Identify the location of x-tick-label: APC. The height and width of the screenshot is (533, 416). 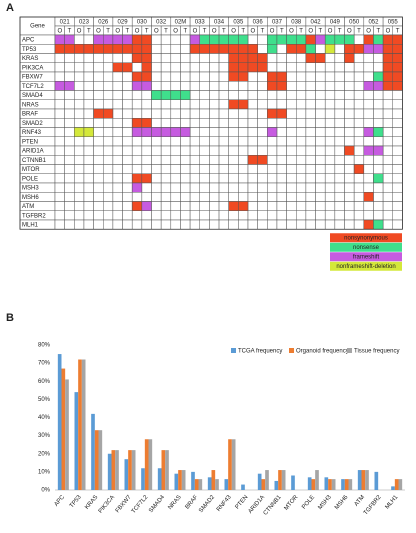
(60, 501).